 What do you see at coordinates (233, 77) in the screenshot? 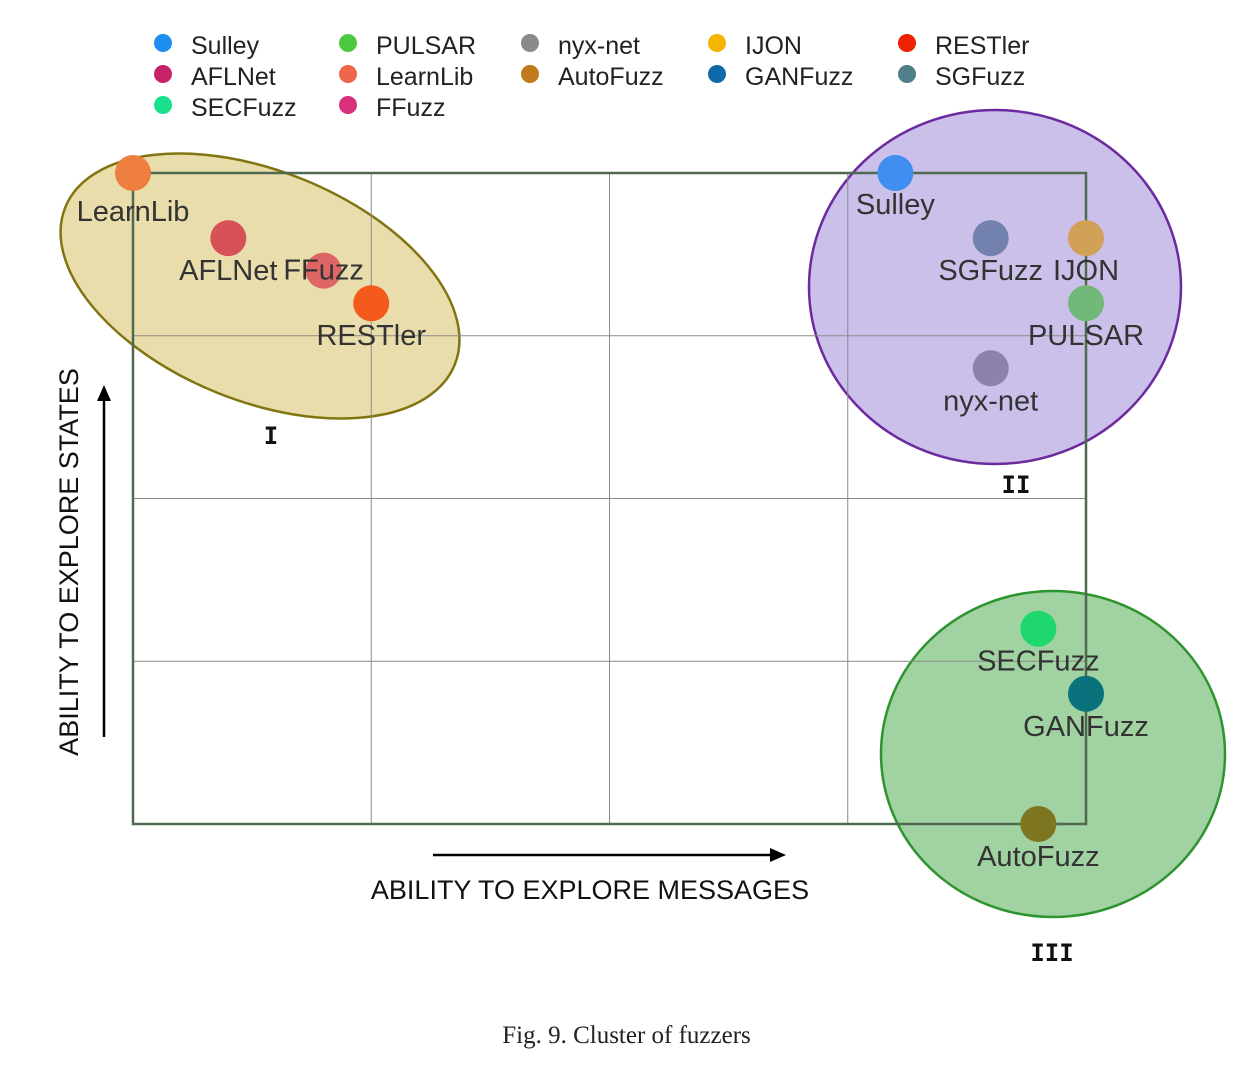
I see `legend-label-aflnet: AFLNet` at bounding box center [233, 77].